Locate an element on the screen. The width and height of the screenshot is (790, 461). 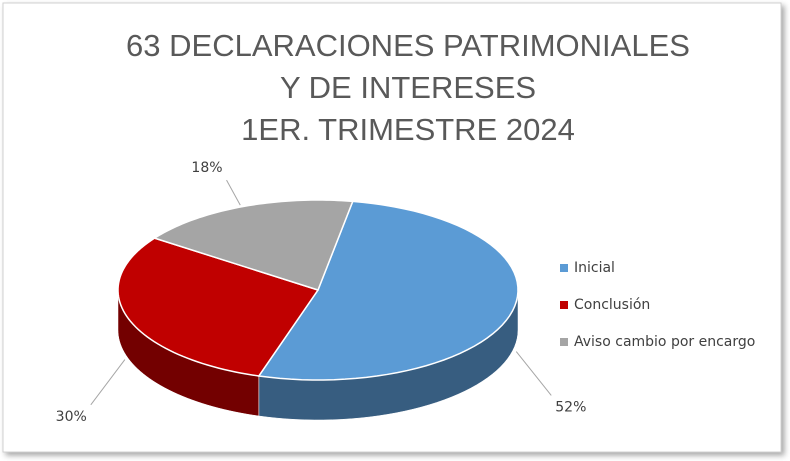
data-label: 30% is located at coordinates (71, 417).